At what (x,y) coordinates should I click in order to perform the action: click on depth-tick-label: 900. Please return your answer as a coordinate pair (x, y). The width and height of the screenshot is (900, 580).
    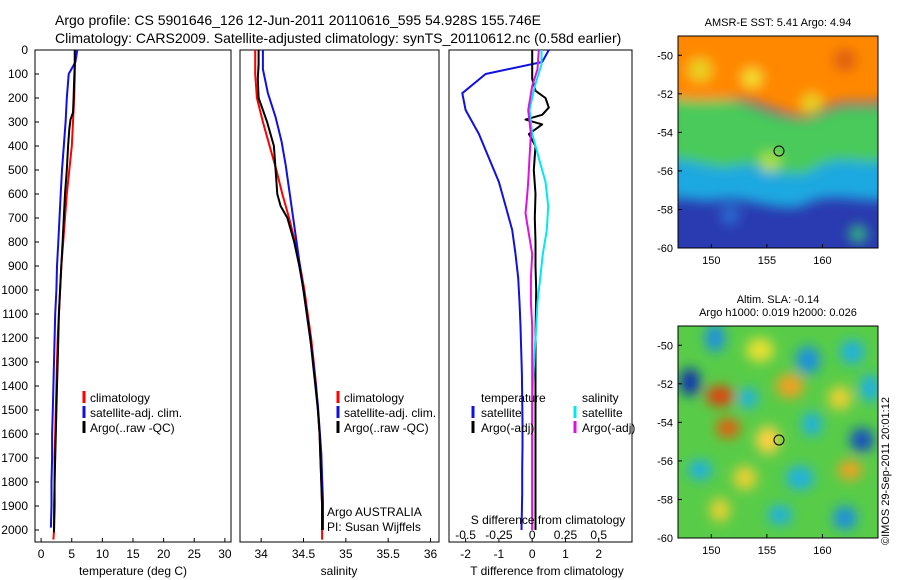
    Looking at the image, I should click on (18, 266).